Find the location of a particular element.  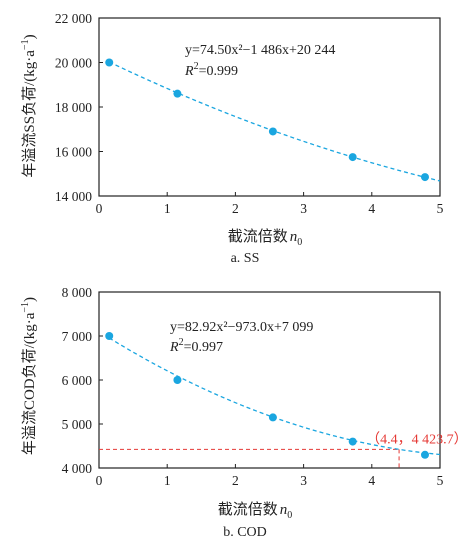

y-tick-label: 4 000 is located at coordinates (77, 468).